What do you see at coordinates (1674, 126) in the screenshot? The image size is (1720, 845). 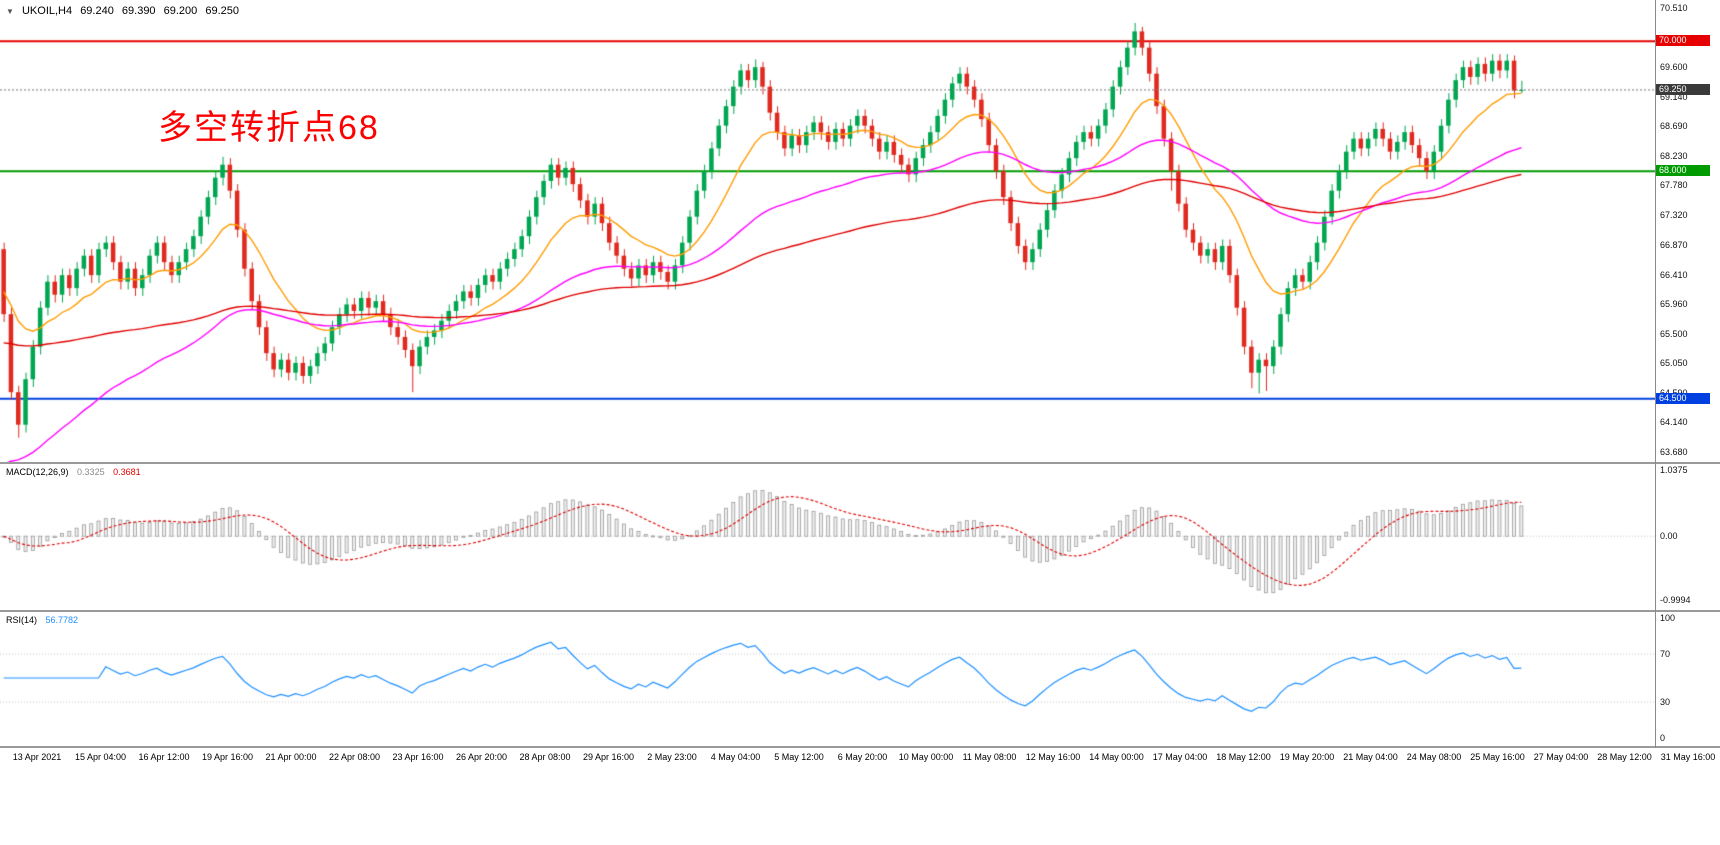 I see `price-axis-label: 68.690` at bounding box center [1674, 126].